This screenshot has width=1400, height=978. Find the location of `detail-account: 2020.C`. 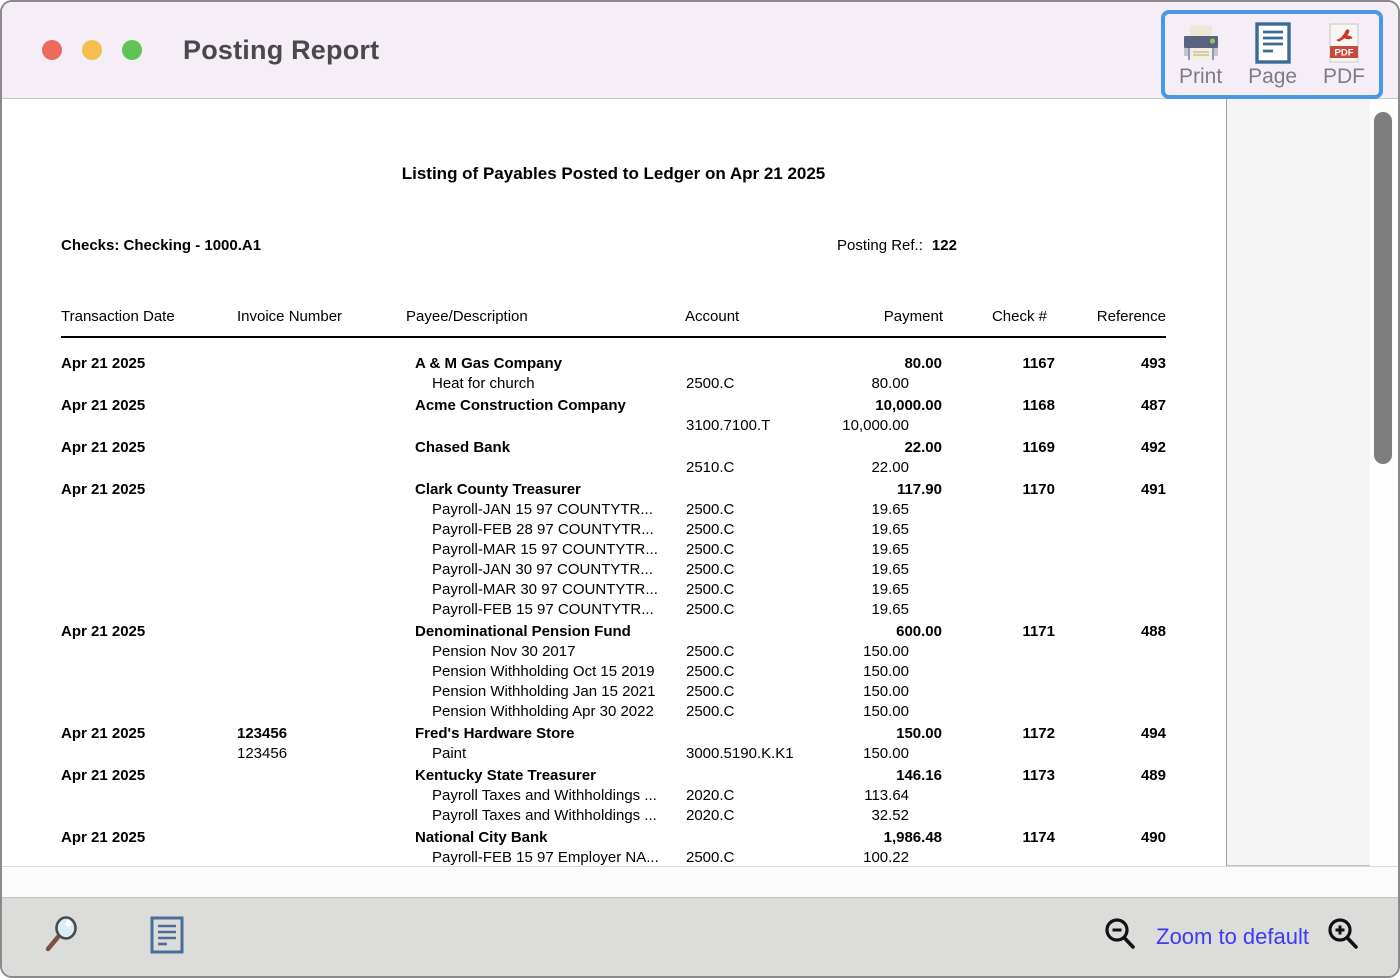

detail-account: 2020.C is located at coordinates (710, 815).